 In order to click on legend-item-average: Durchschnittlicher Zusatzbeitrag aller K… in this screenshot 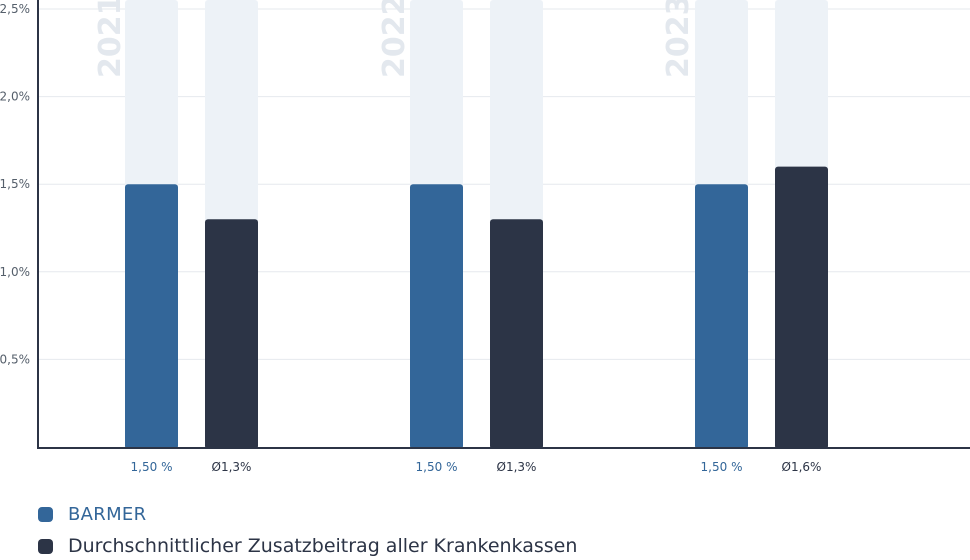, I will do `click(488, 545)`.